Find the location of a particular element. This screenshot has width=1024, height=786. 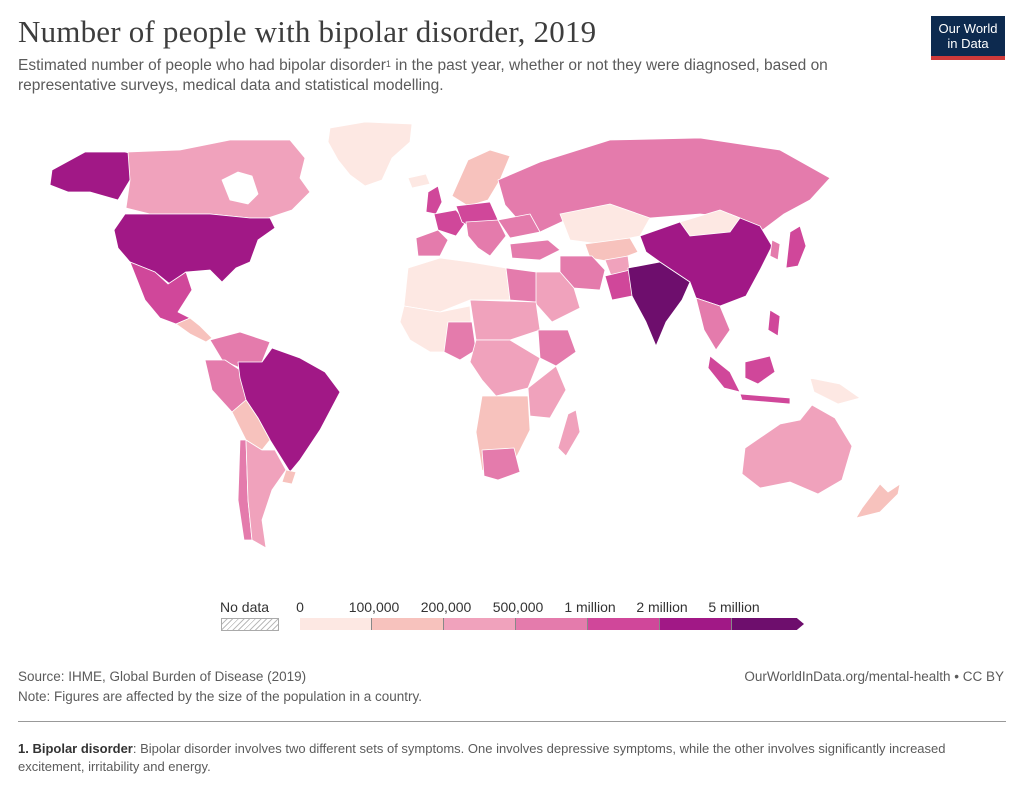

region-italy-balkans is located at coordinates (486, 238).